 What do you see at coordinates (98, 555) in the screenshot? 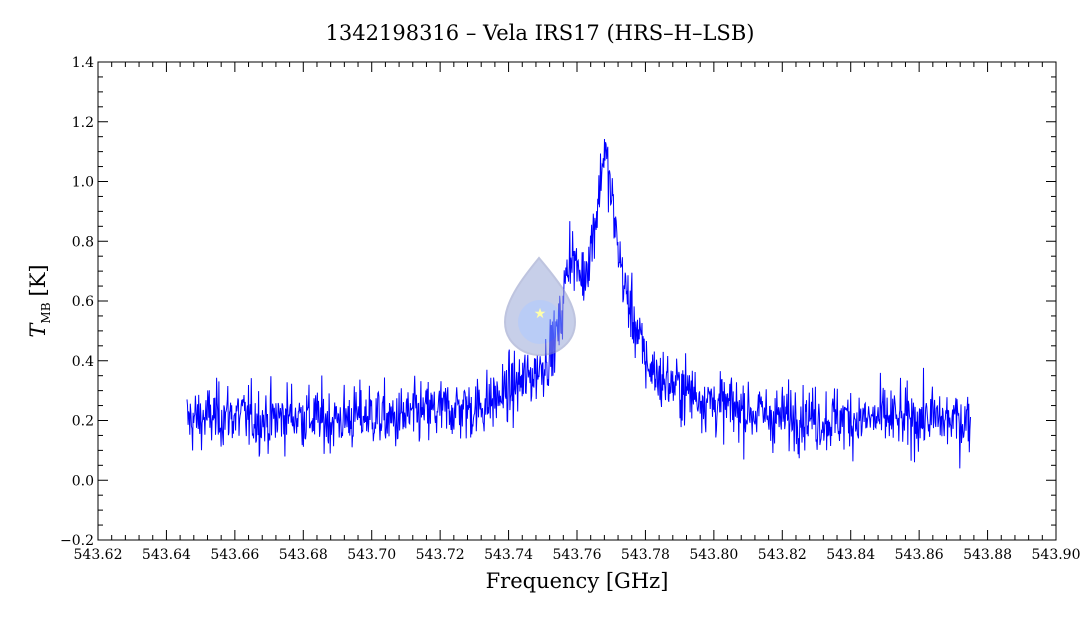
I see `x-tick-label: 543.62` at bounding box center [98, 555].